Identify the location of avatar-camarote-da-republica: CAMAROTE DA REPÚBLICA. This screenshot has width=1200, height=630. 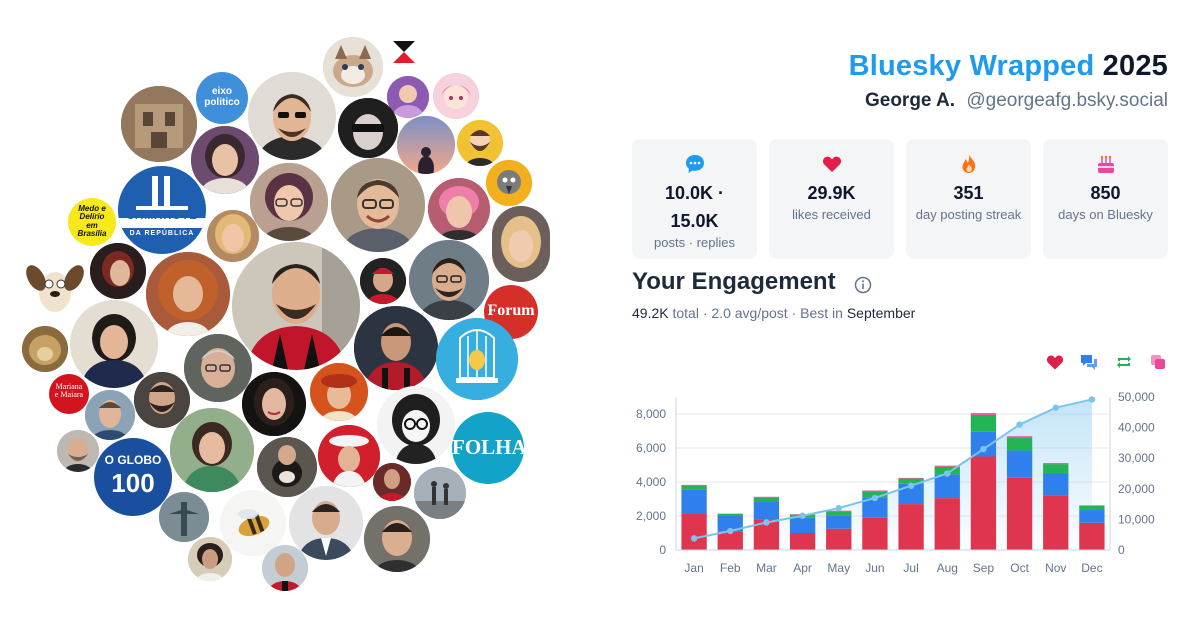
(162, 210).